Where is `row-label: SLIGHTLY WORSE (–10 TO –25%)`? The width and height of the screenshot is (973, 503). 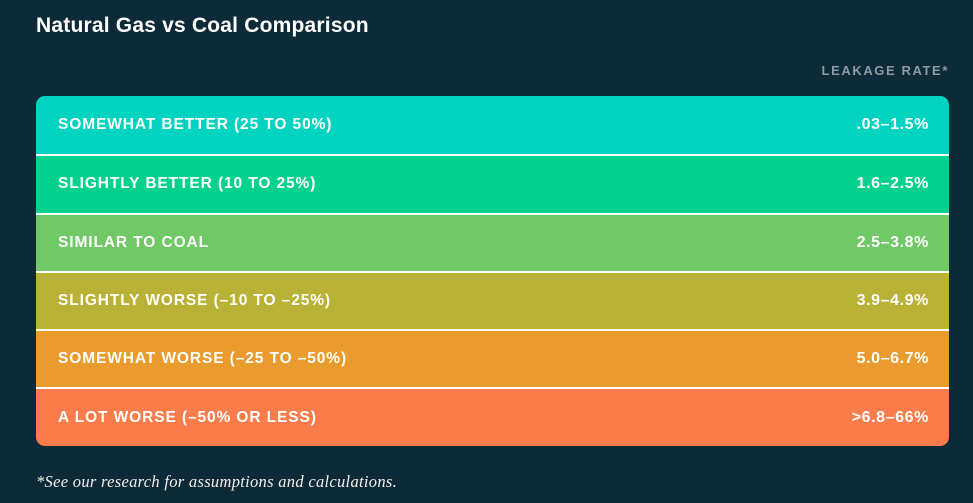
row-label: SLIGHTLY WORSE (–10 TO –25%) is located at coordinates (194, 301).